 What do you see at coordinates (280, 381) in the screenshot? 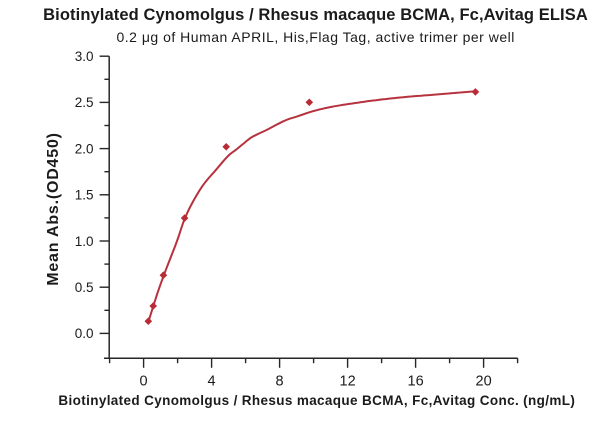
I see `svg-text: 8` at bounding box center [280, 381].